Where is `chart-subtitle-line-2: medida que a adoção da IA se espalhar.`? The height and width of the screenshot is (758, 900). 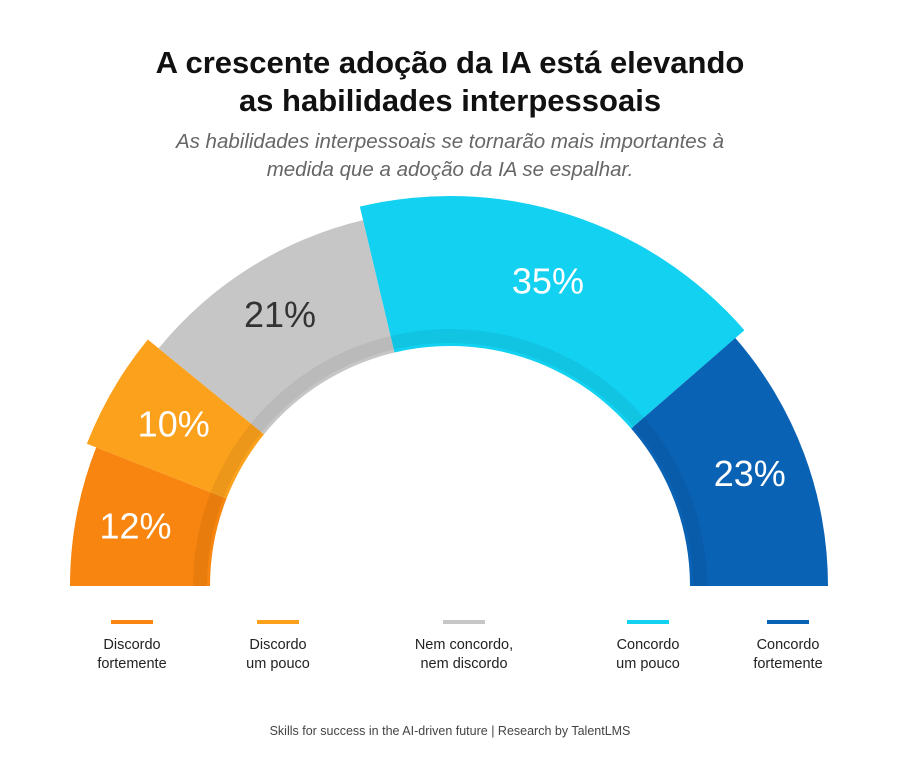
chart-subtitle-line-2: medida que a adoção da IA se espalhar. is located at coordinates (450, 169).